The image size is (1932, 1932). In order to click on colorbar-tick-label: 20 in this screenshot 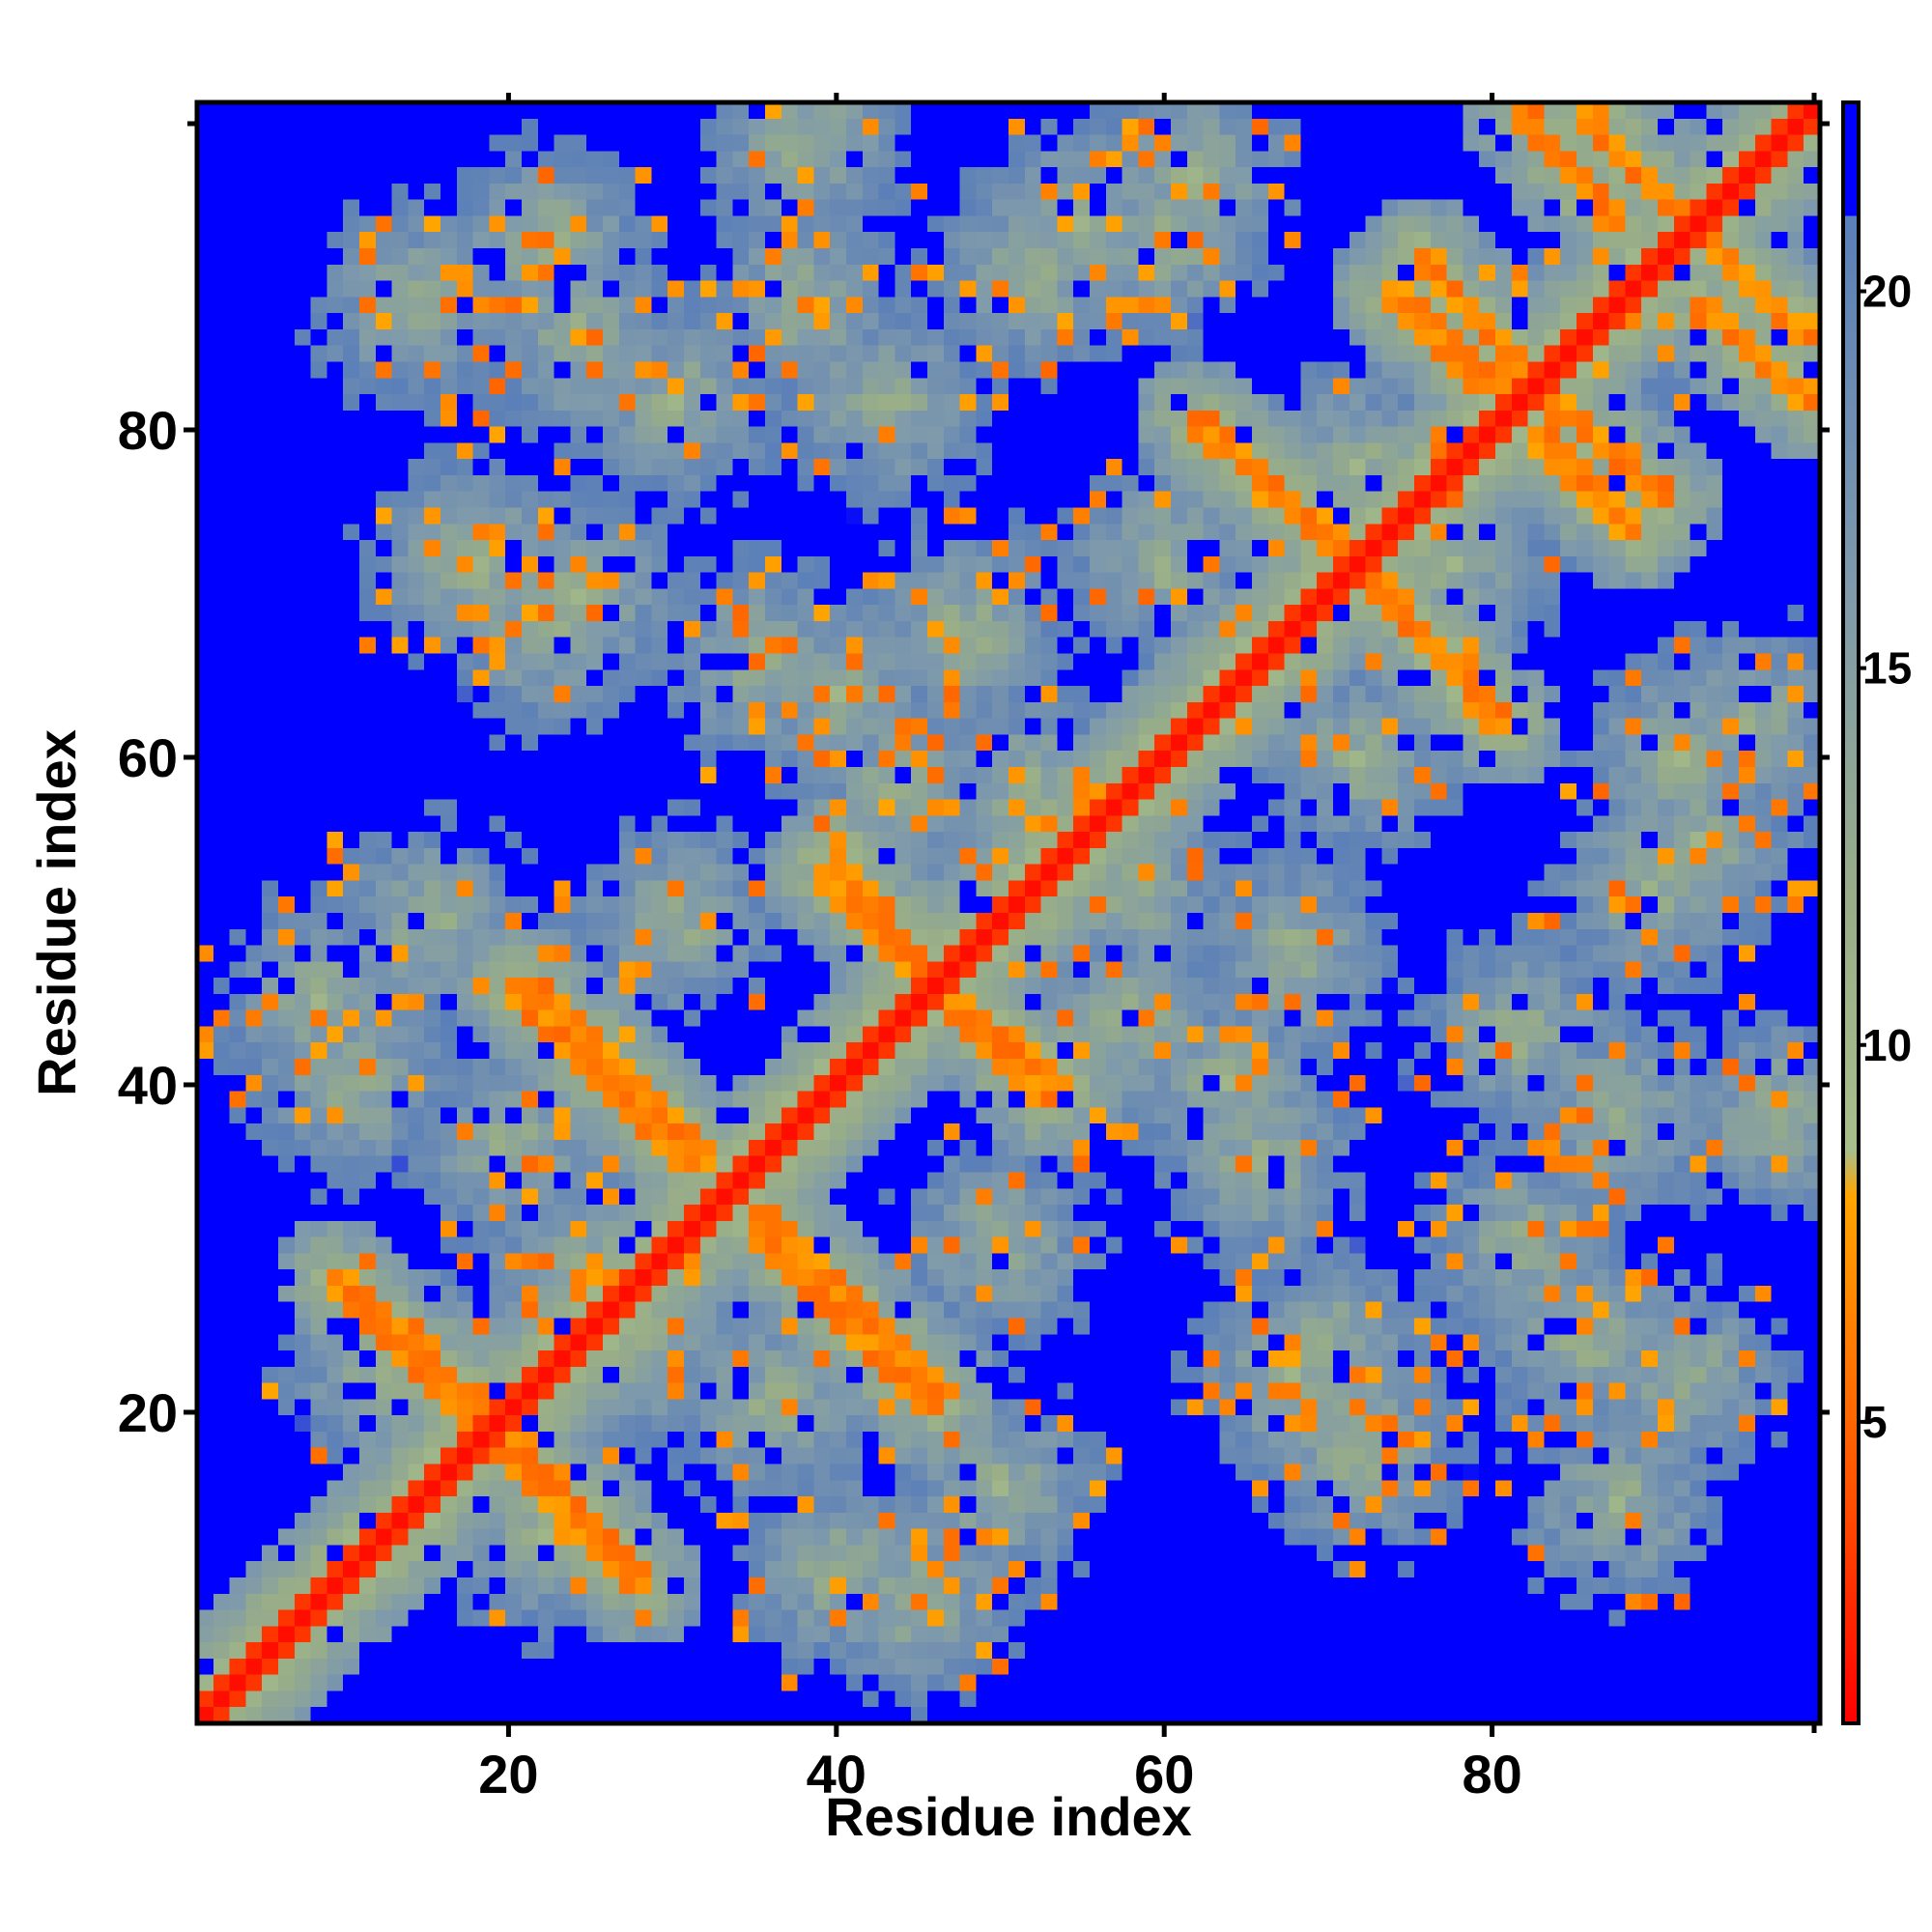, I will do `click(1887, 291)`.